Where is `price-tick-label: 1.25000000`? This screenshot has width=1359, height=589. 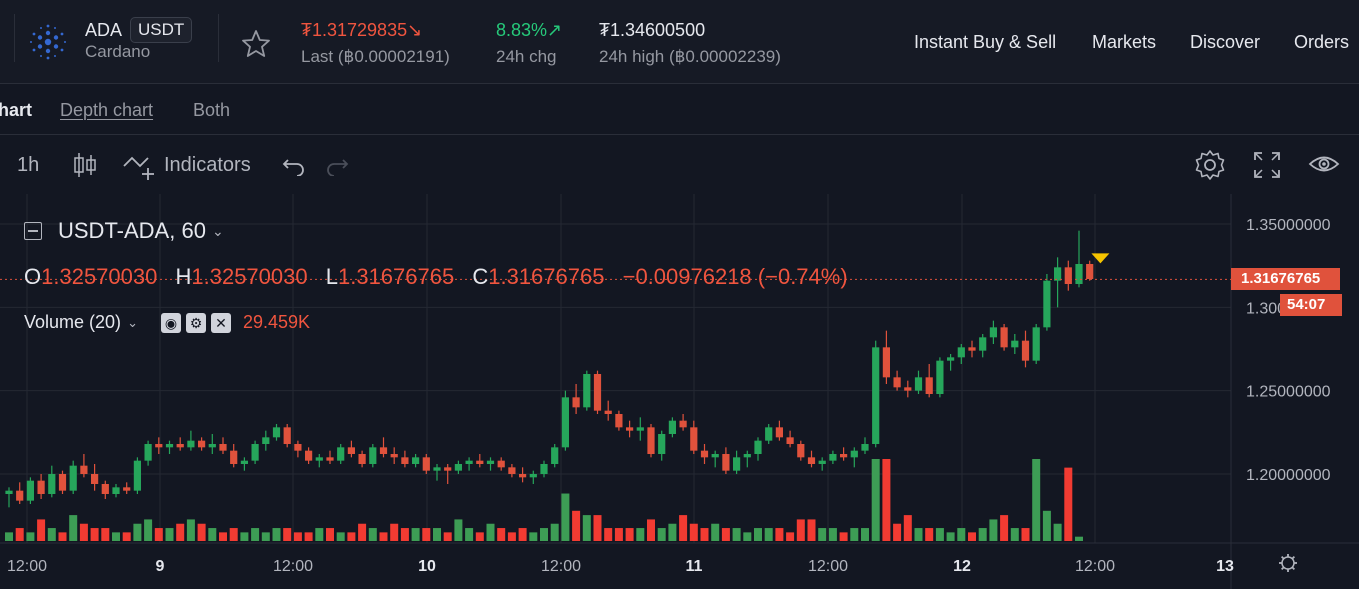
price-tick-label: 1.25000000 is located at coordinates (1288, 392).